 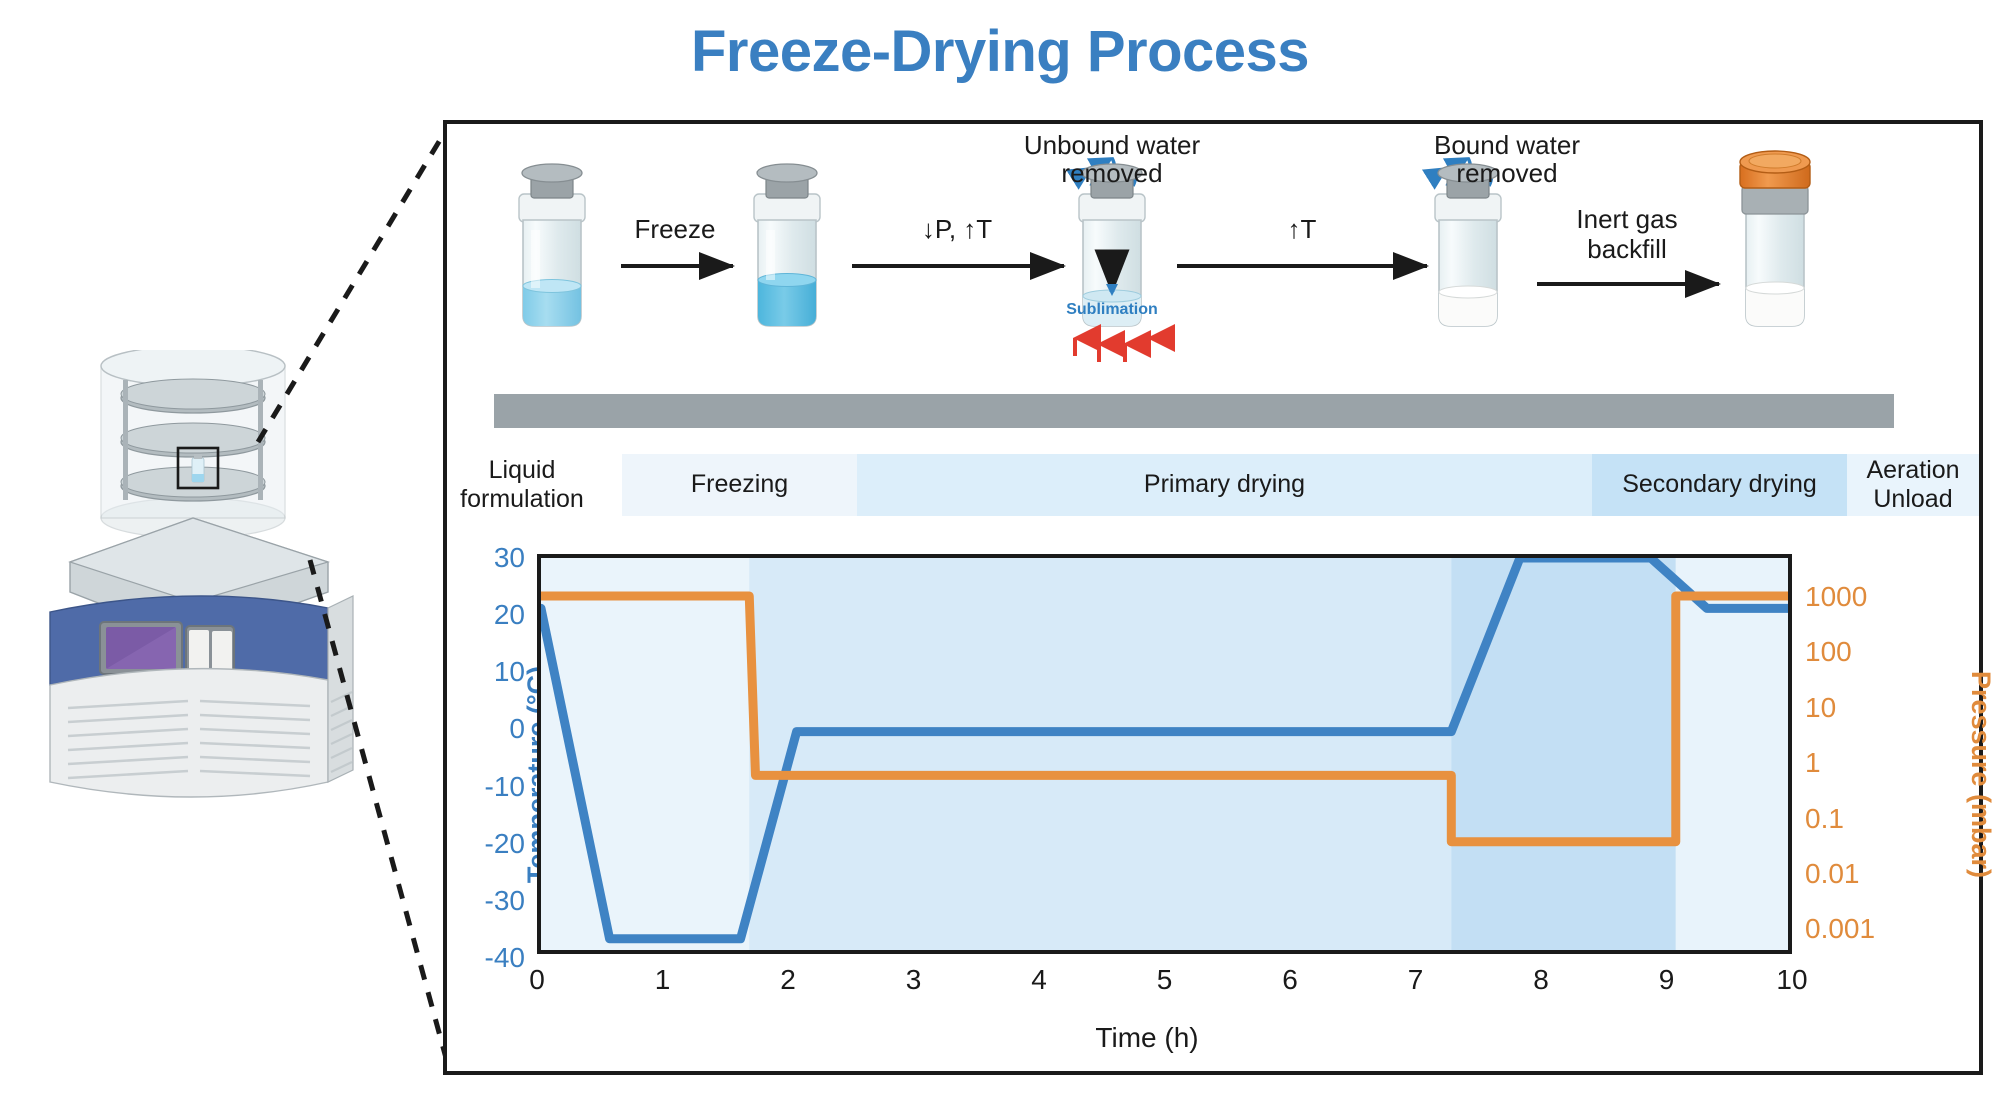 I want to click on vial-liquid, so click(x=552, y=245).